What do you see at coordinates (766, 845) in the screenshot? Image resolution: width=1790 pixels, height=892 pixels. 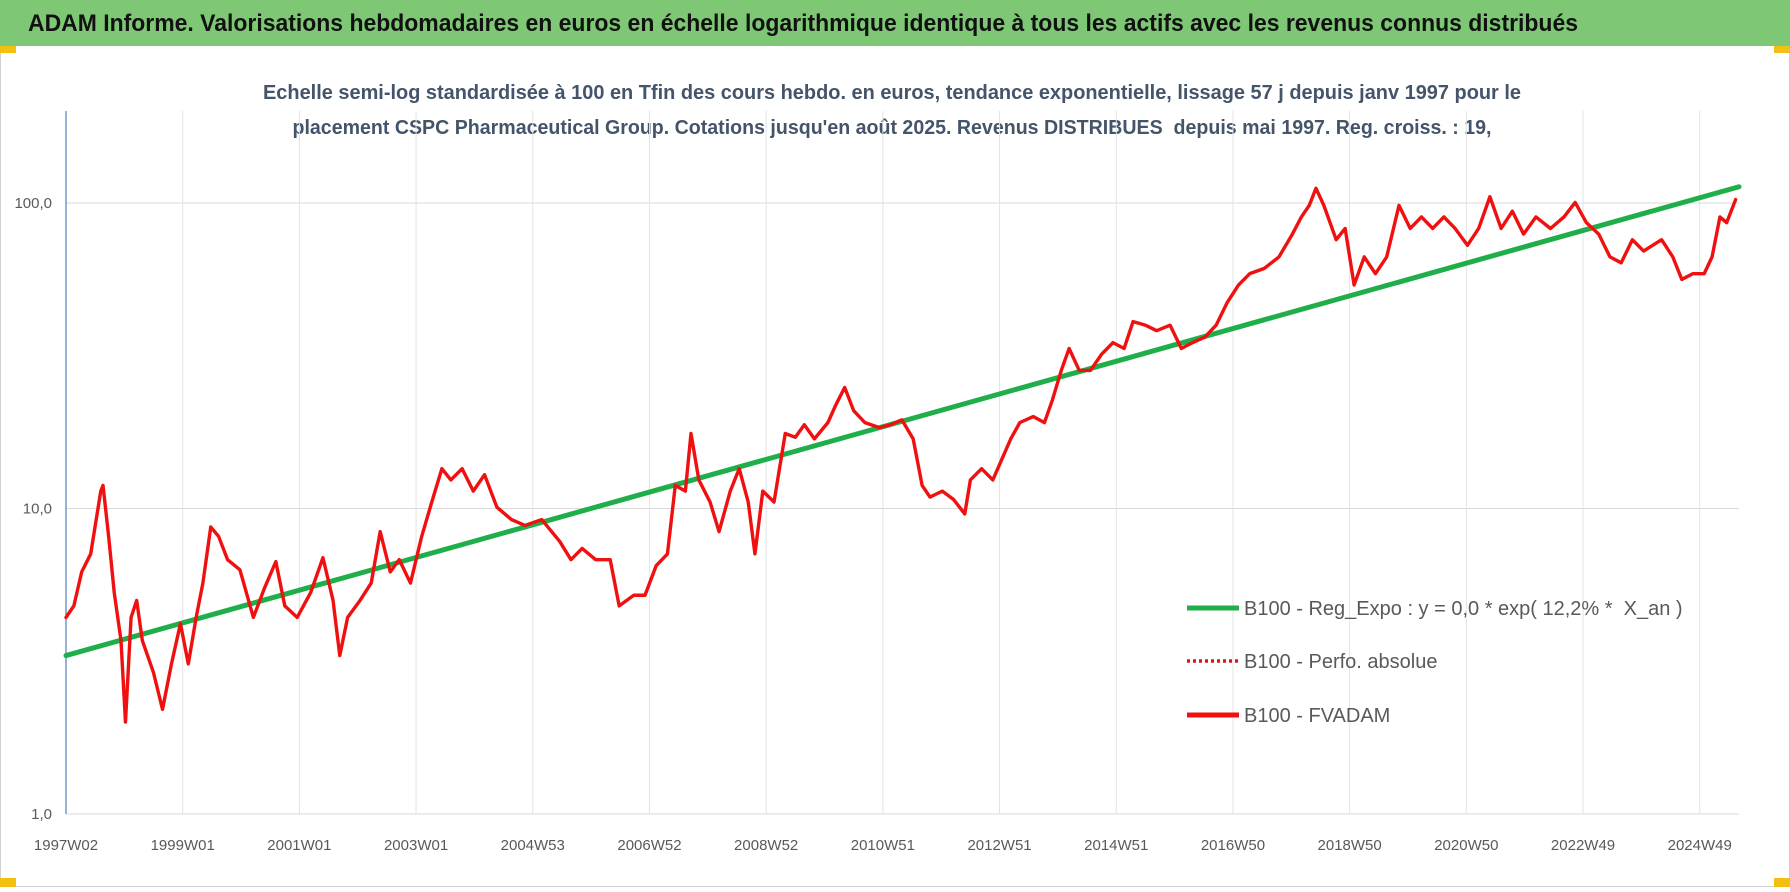 I see `x-tick-label: 2008W52` at bounding box center [766, 845].